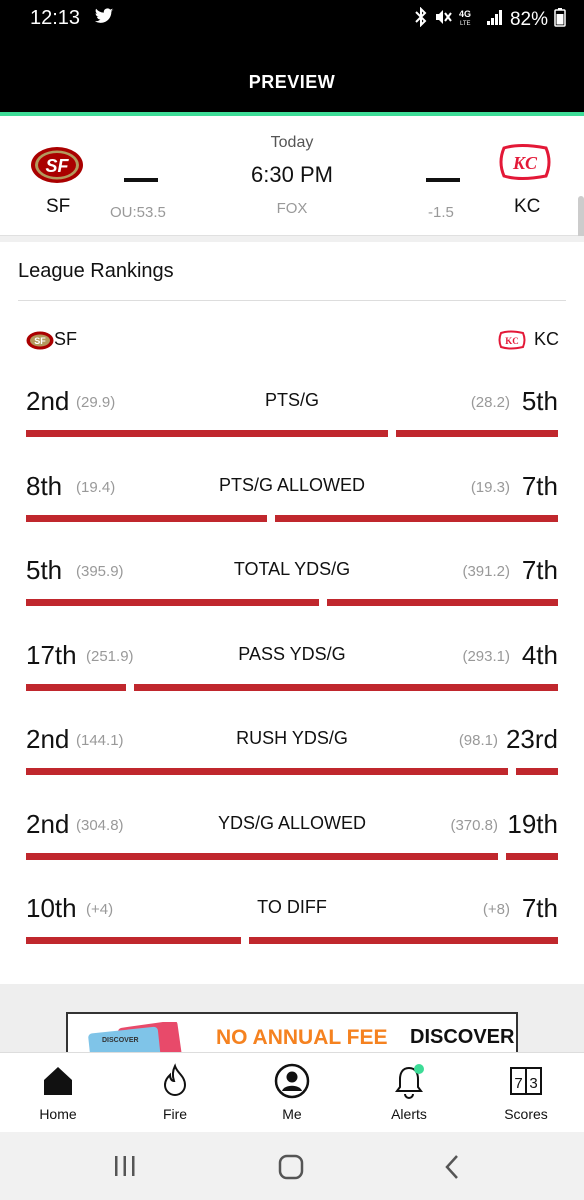 This screenshot has height=1200, width=584. I want to click on ad-area: DISCOVER NO ANNUAL FEE DISCOVER, so click(292, 1028).